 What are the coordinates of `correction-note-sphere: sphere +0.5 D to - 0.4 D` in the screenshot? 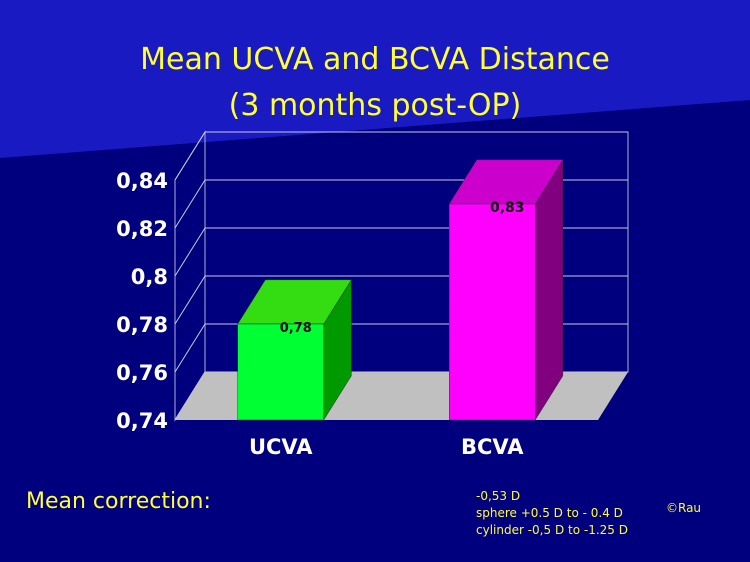 It's located at (549, 513).